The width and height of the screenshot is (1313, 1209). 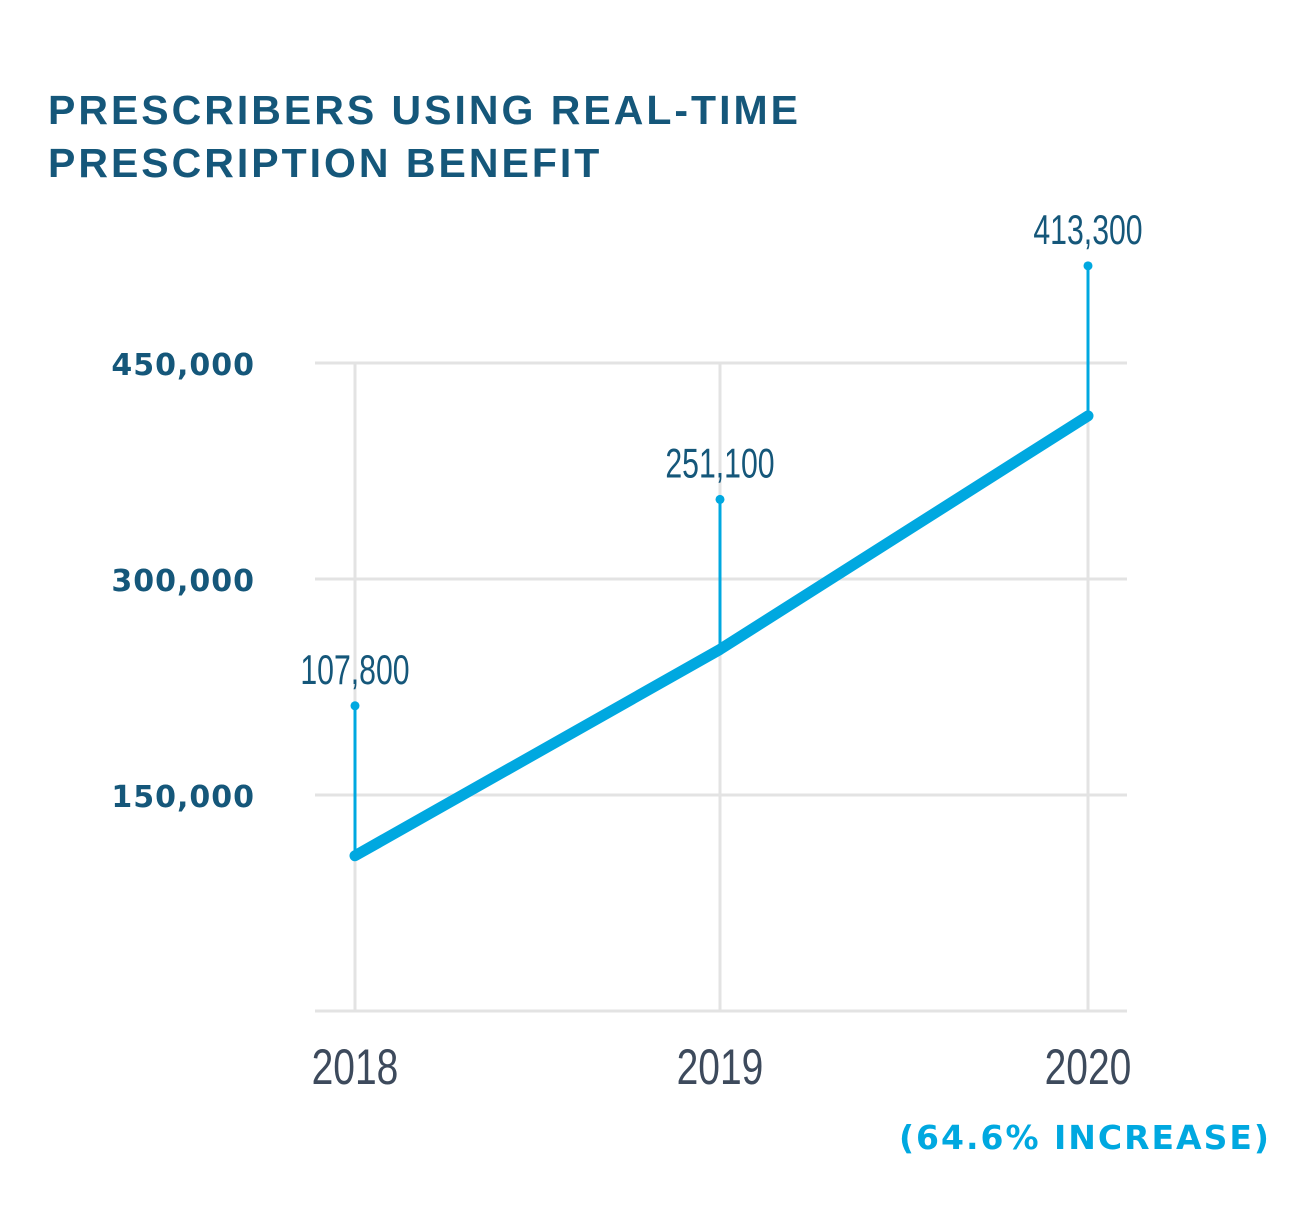 What do you see at coordinates (1087, 229) in the screenshot?
I see `data-label: 413,300` at bounding box center [1087, 229].